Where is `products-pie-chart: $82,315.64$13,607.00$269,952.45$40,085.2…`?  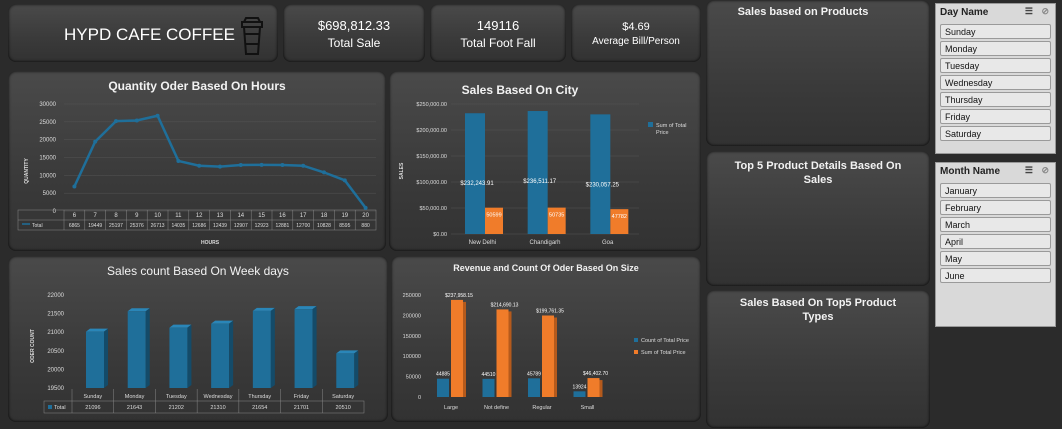 products-pie-chart: $82,315.64$13,607.00$269,952.45$40,085.2… is located at coordinates (818, 73).